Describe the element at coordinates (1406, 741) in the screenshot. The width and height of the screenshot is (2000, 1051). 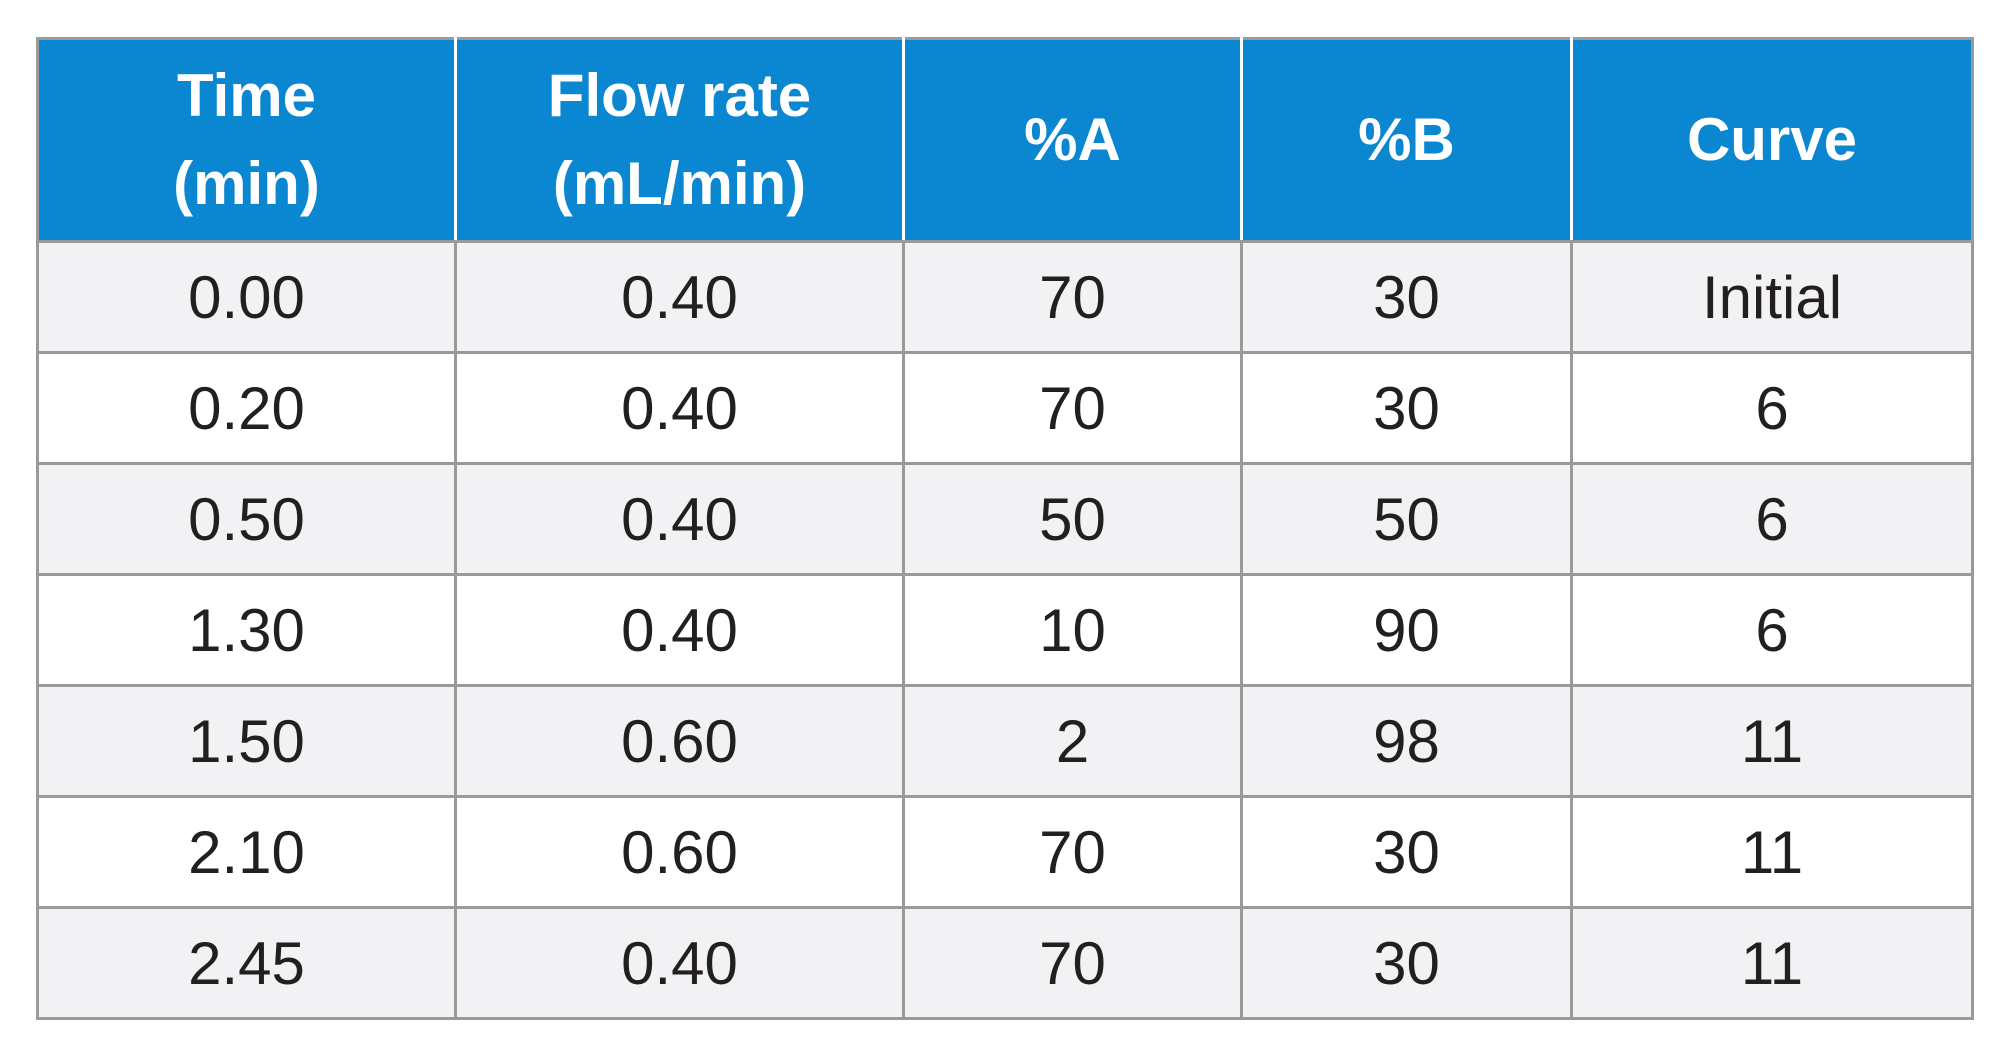
I see `cell-percent-b: 98` at that location.